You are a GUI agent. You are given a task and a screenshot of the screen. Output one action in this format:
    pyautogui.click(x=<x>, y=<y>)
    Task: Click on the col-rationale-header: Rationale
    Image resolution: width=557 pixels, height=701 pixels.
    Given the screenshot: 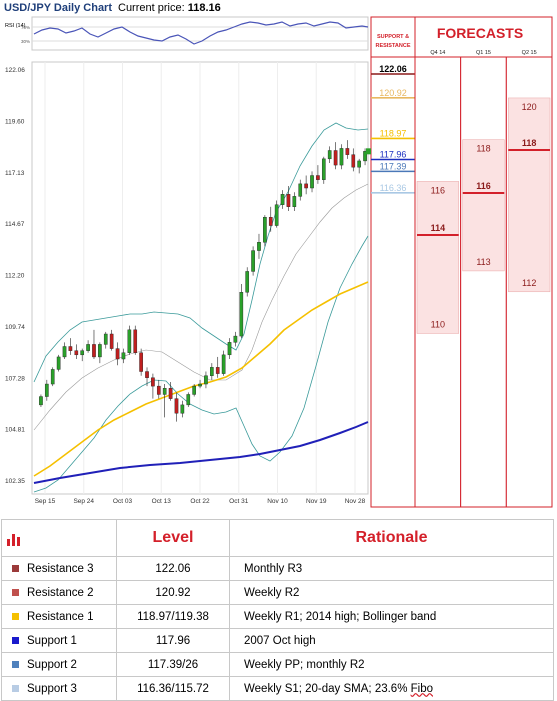 What is the action you would take?
    pyautogui.click(x=391, y=538)
    